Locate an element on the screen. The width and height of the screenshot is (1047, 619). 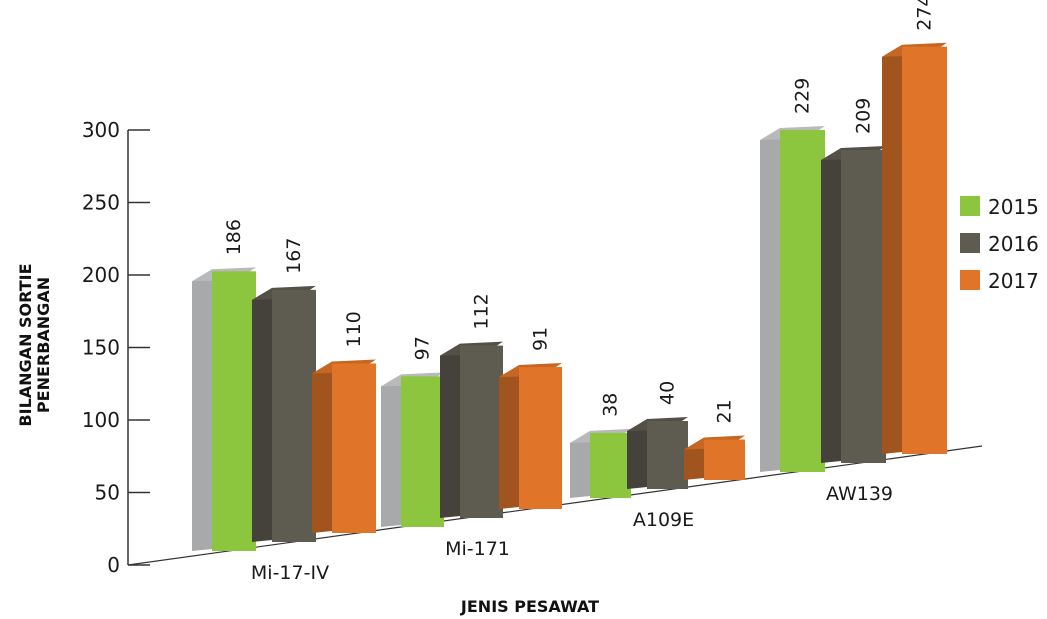
y-axis-title-line2: PENERBANGAN is located at coordinates (43, 345).